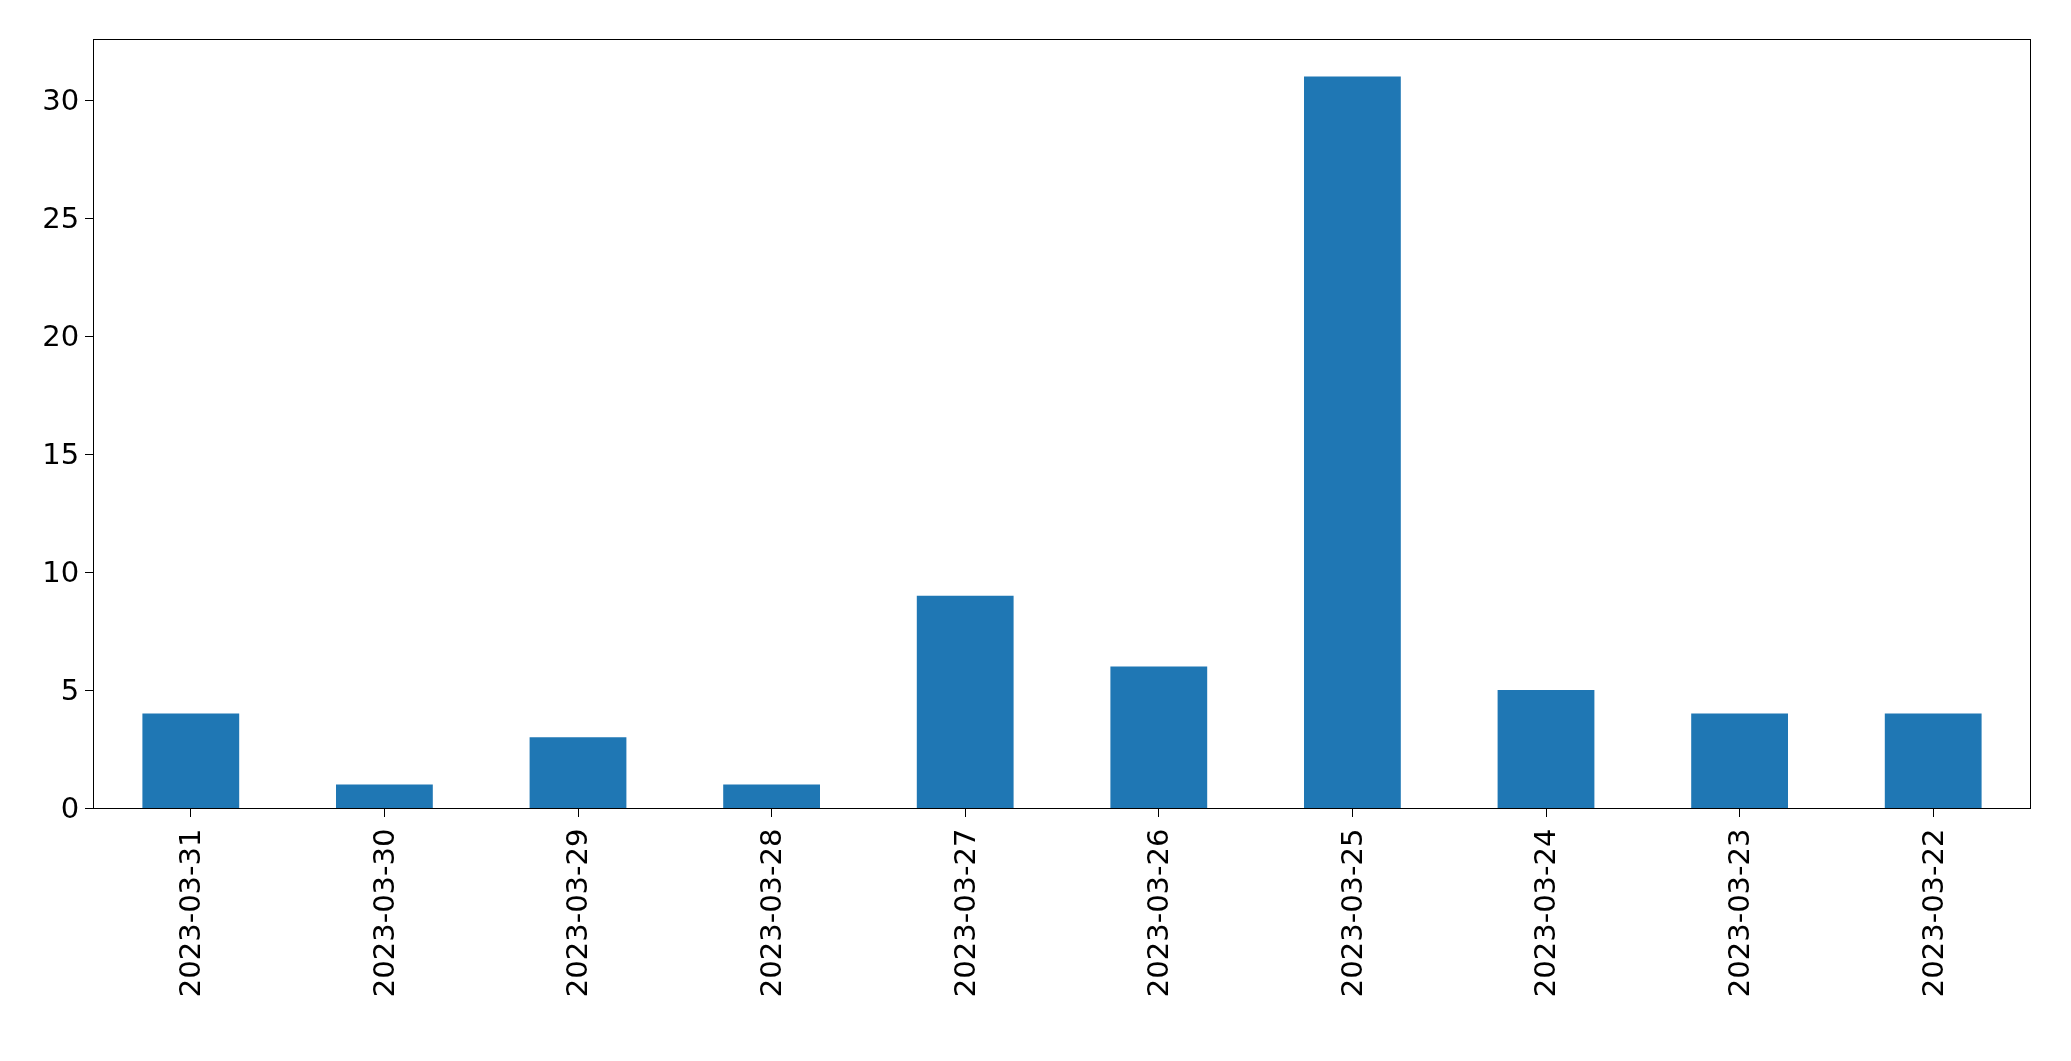  Describe the element at coordinates (383, 913) in the screenshot. I see `x-tick-label: 2023-03-30` at that location.